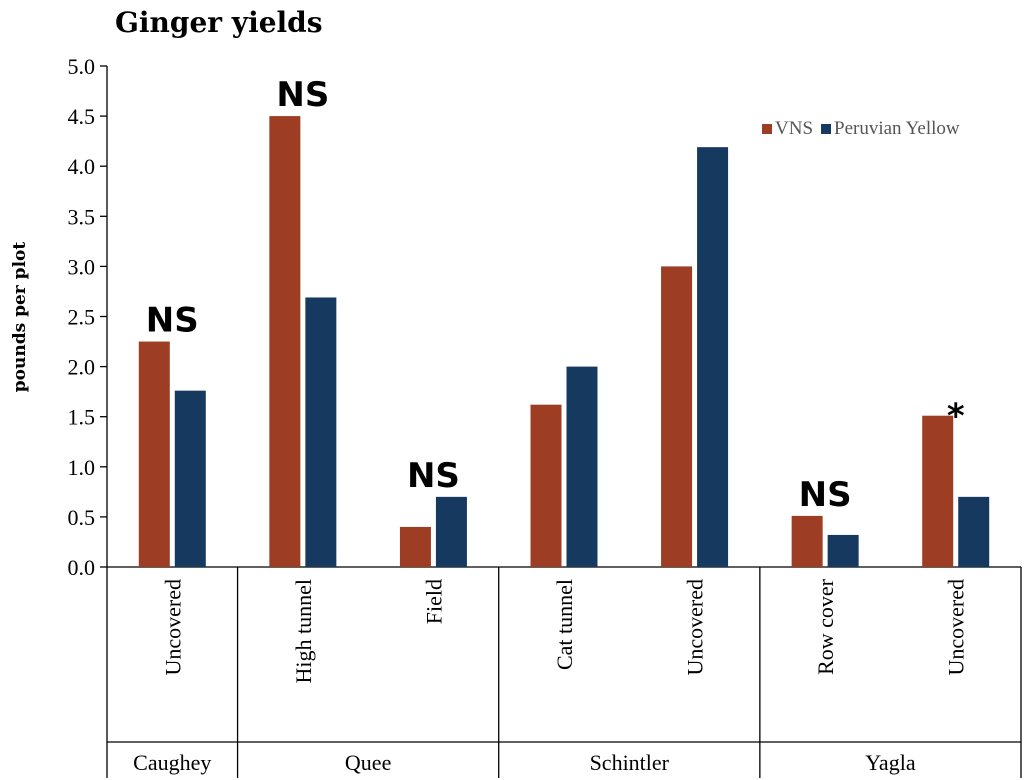  Describe the element at coordinates (82, 517) in the screenshot. I see `y-tick-label: 0.5` at that location.